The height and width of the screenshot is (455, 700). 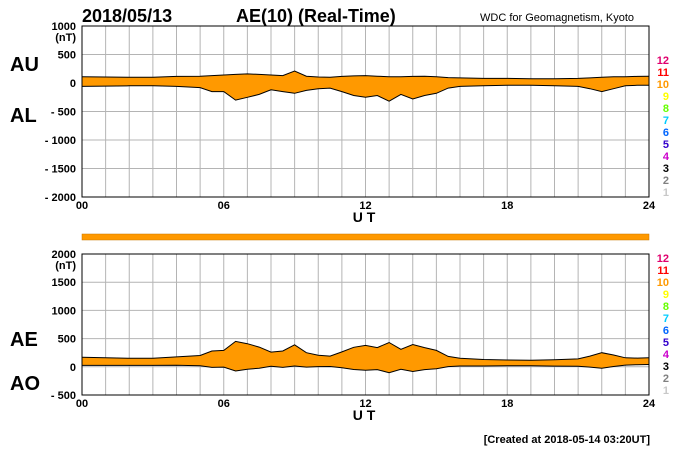 I want to click on series-line-al, so click(x=365, y=93).